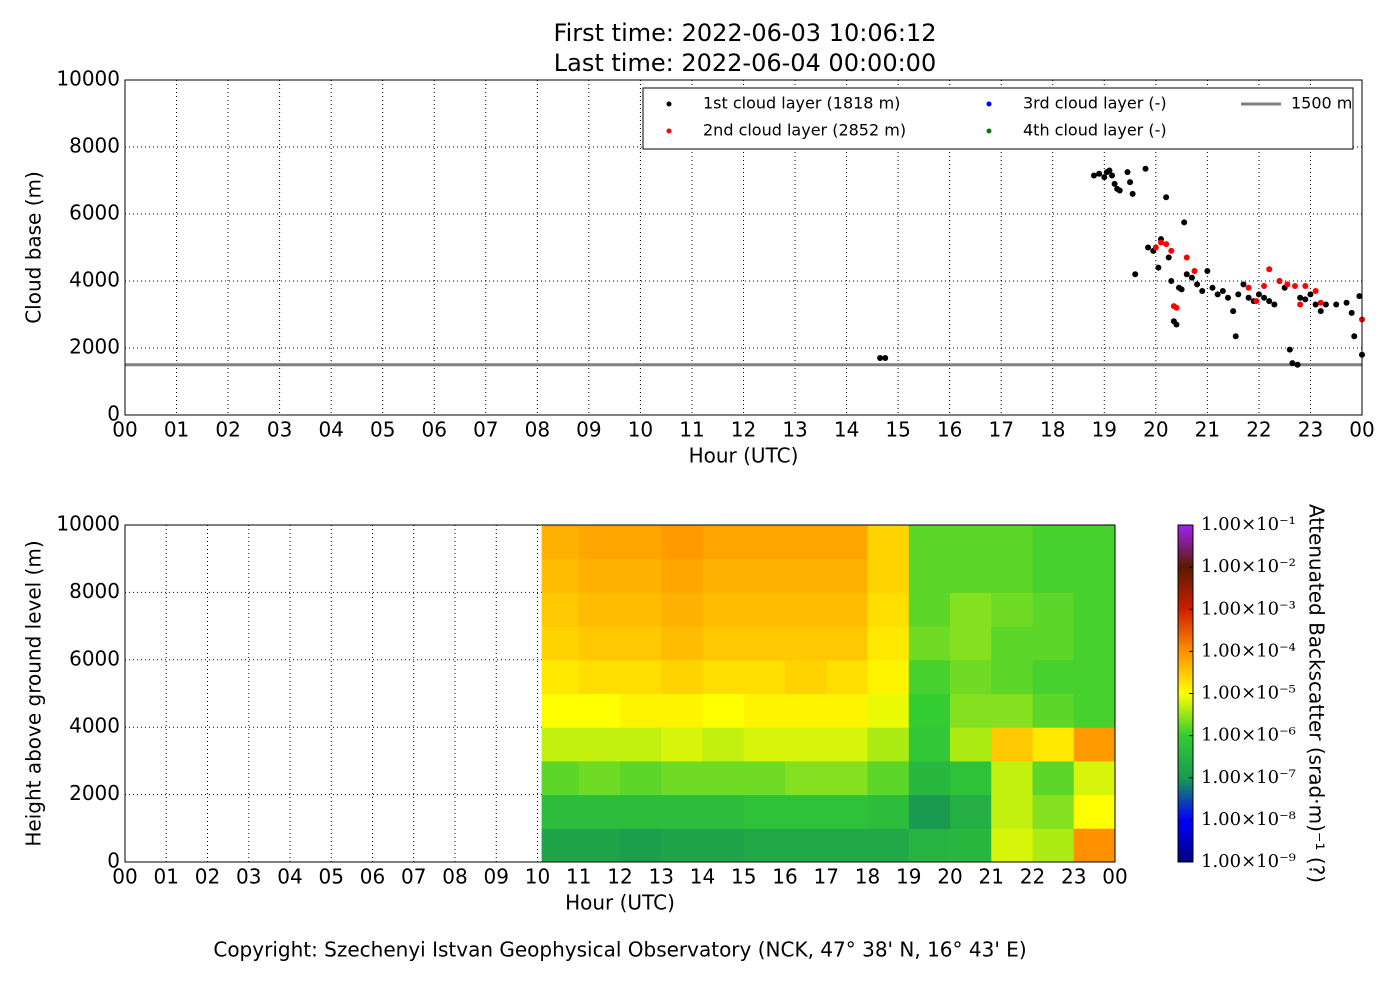  What do you see at coordinates (897, 430) in the screenshot?
I see `x-tick-label: 15` at bounding box center [897, 430].